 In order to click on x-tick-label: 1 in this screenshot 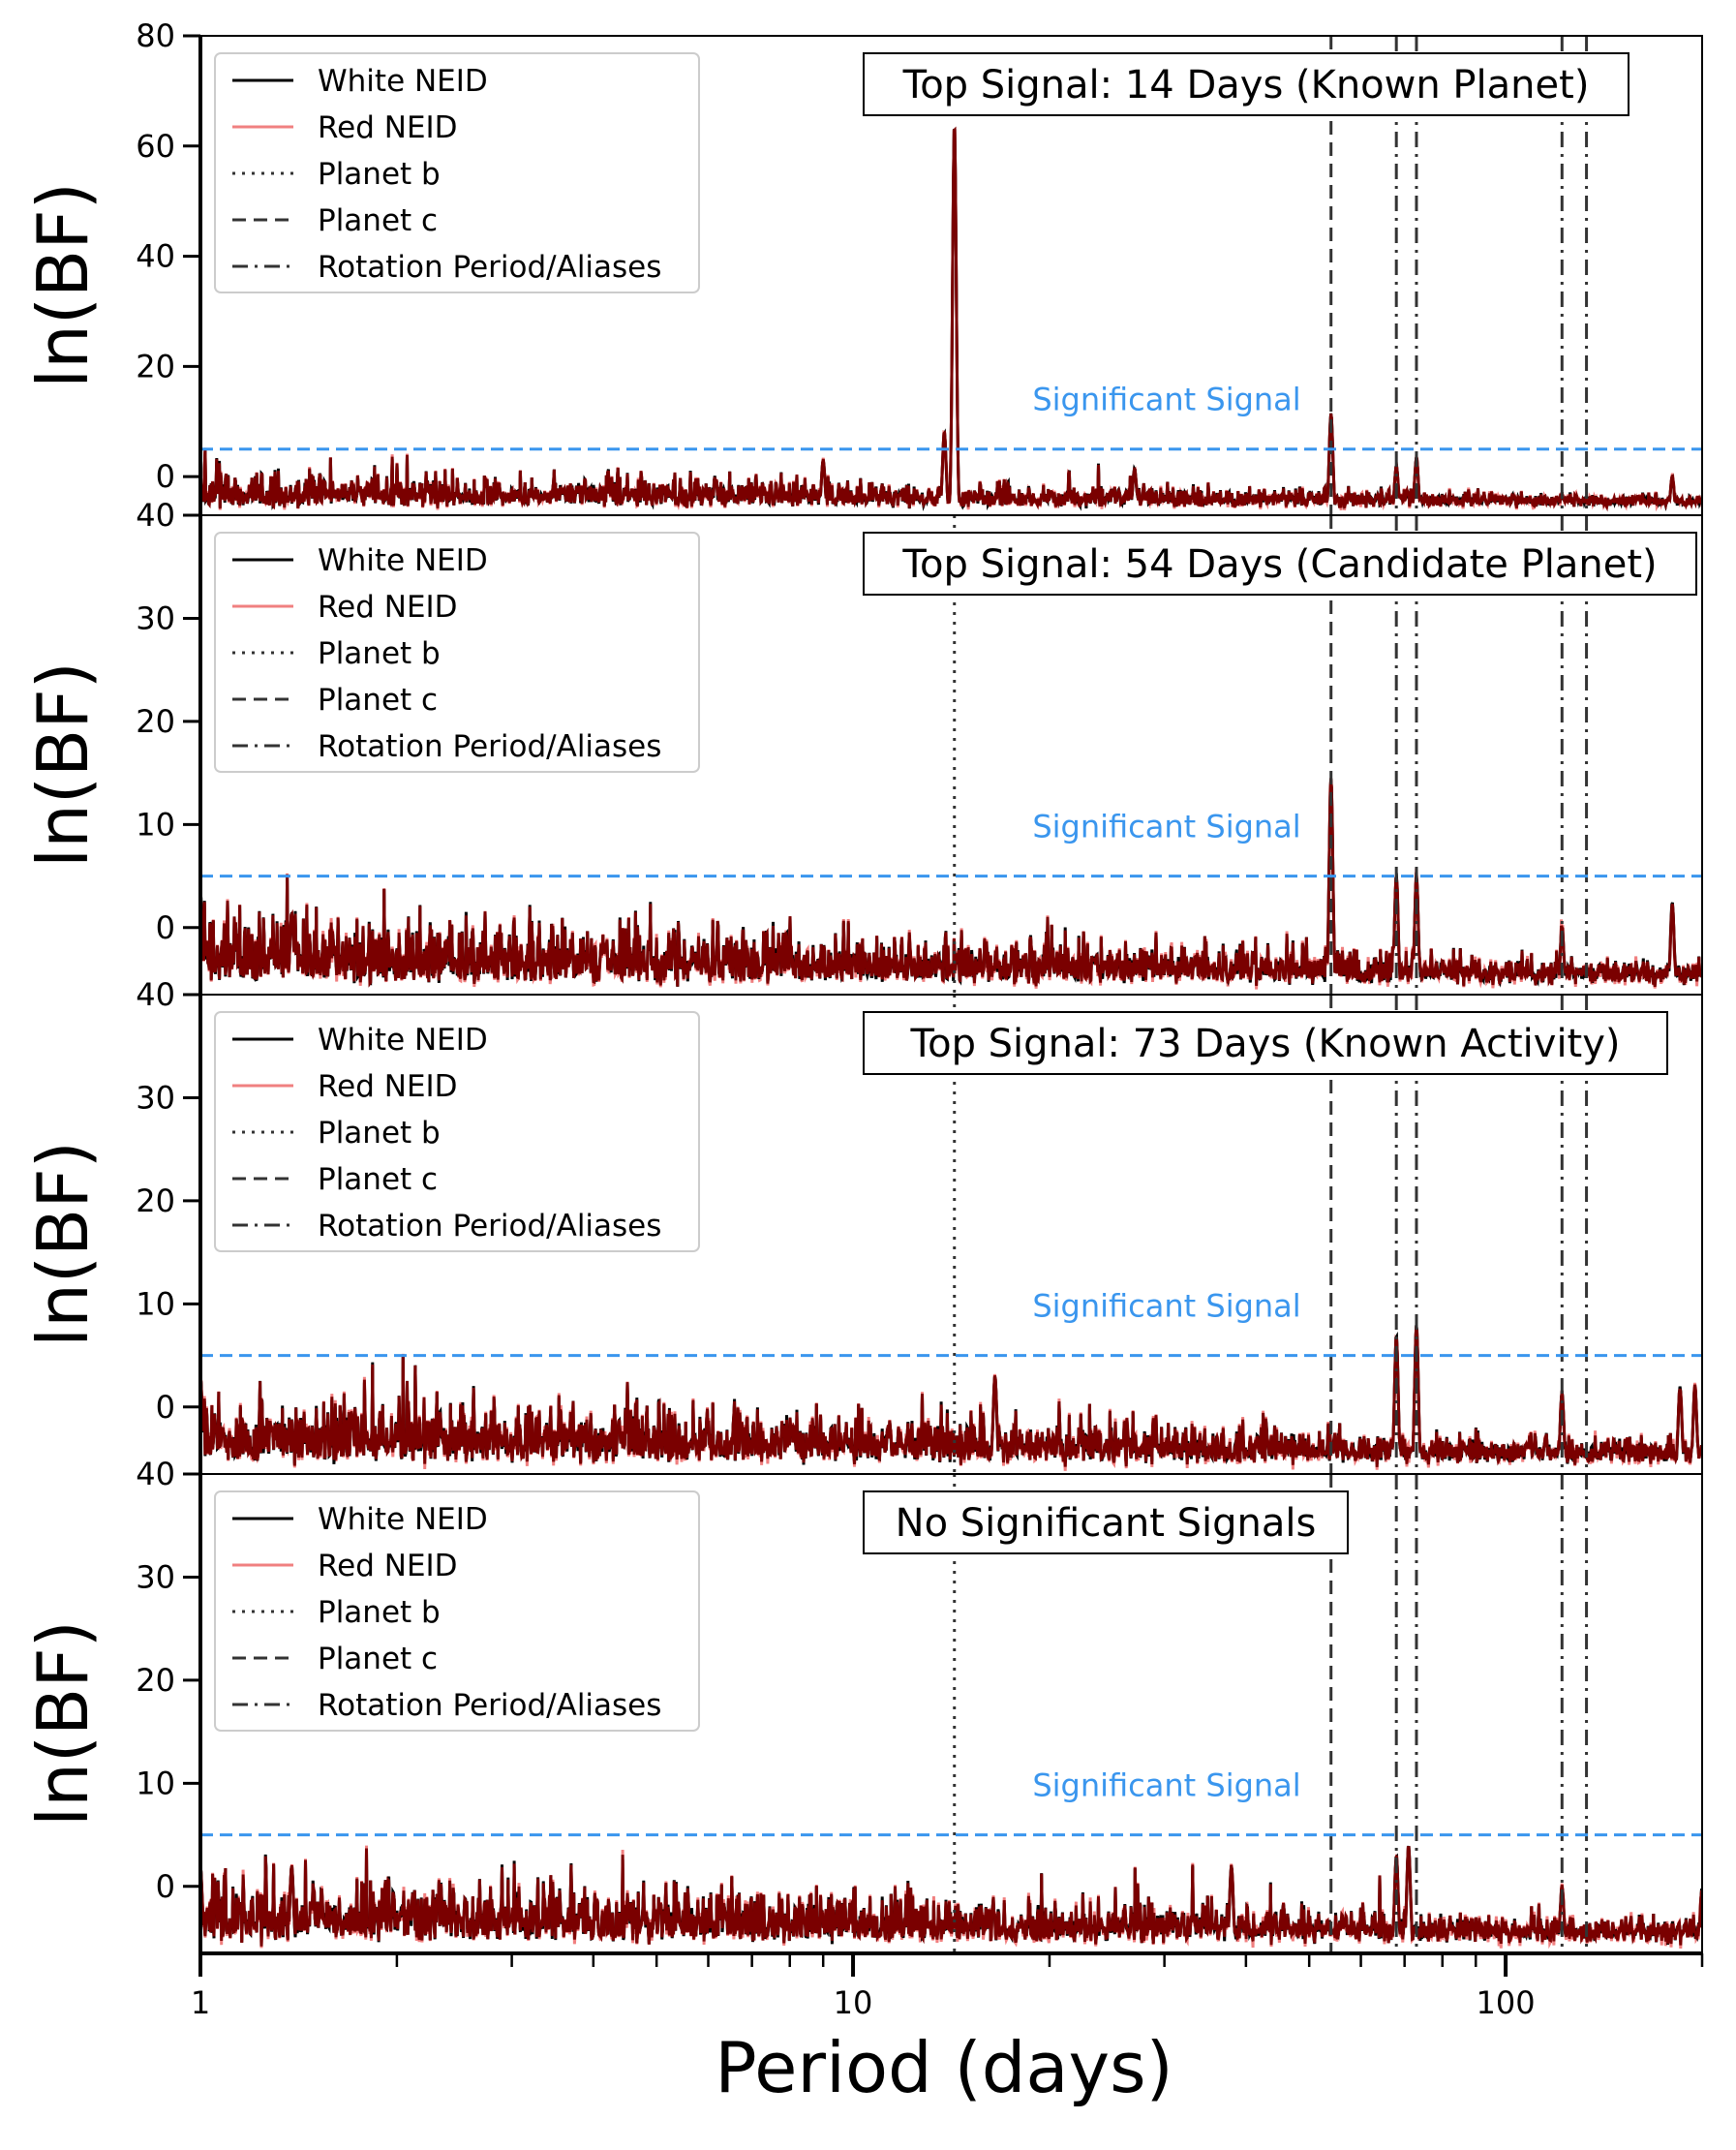, I will do `click(200, 2002)`.